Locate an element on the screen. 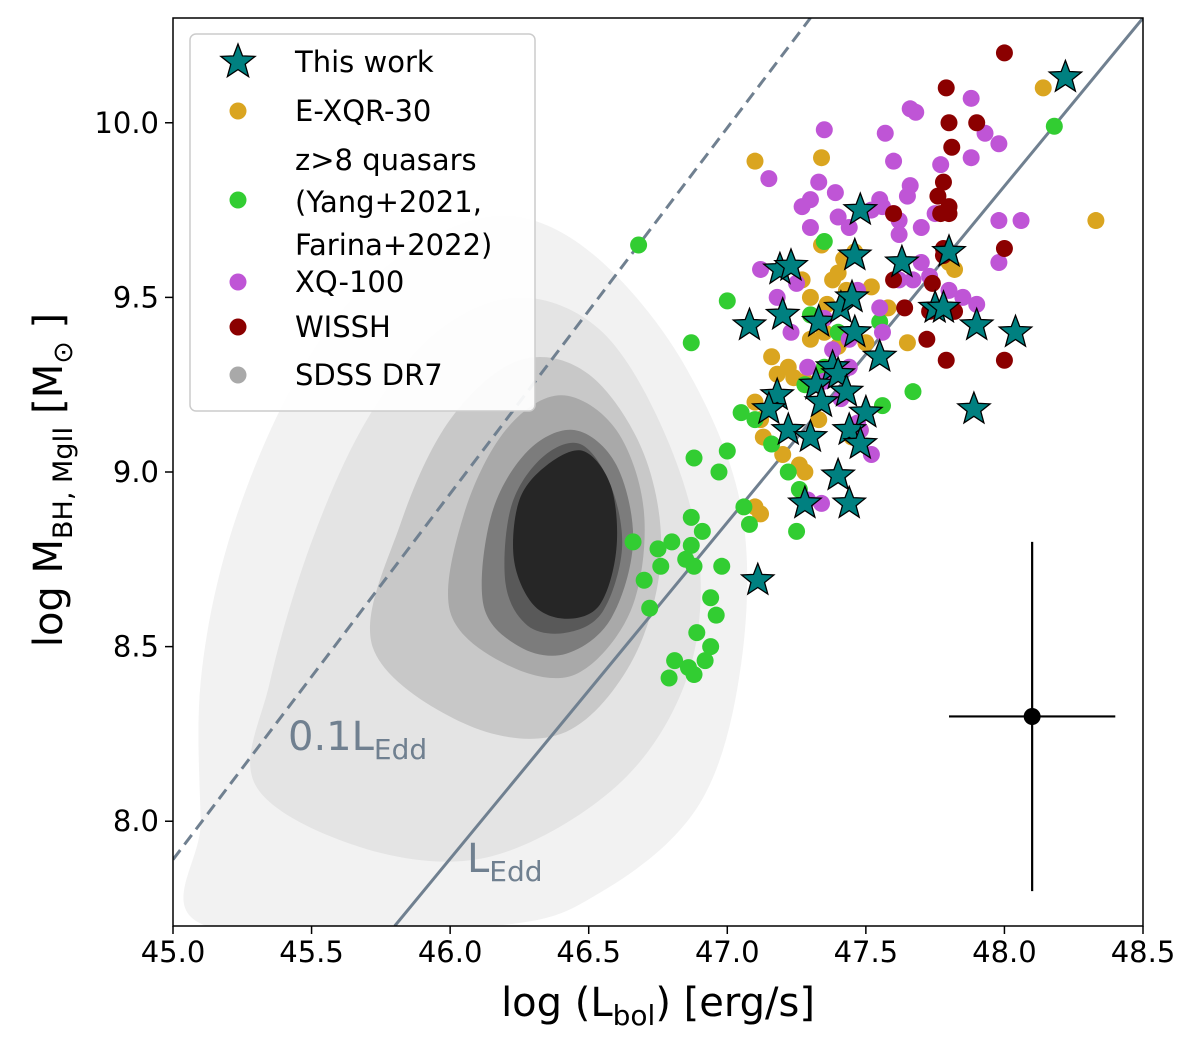 This screenshot has height=1046, width=1200. y-axis-label-tail: [M is located at coordinates (49, 395).